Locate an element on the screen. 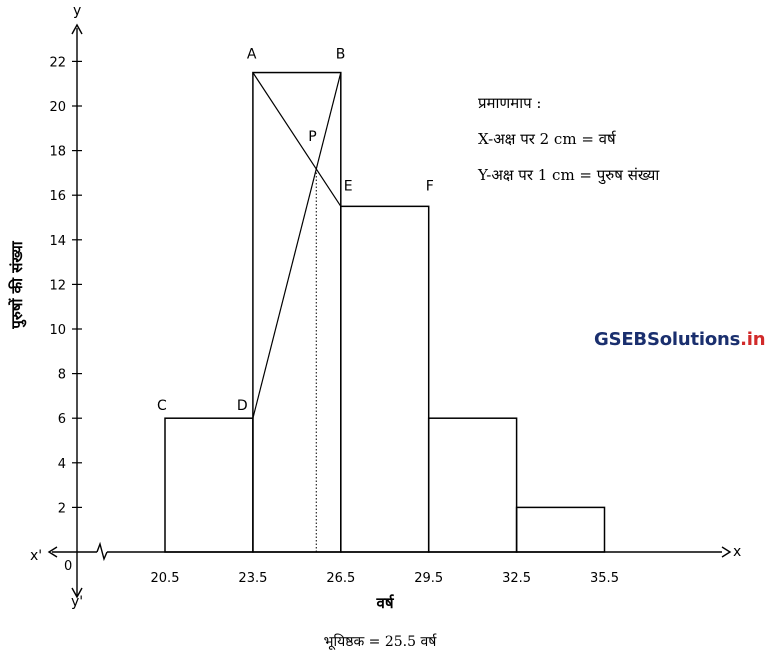  x-axis-break is located at coordinates (102, 551).